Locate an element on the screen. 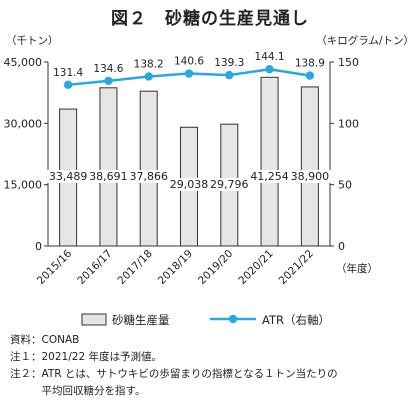 This screenshot has width=420, height=406. bar-value-label: 29,796 is located at coordinates (229, 184).